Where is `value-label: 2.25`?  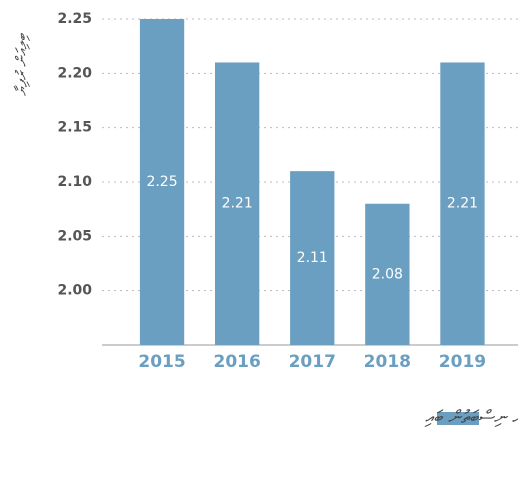
value-label: 2.25 is located at coordinates (161, 182).